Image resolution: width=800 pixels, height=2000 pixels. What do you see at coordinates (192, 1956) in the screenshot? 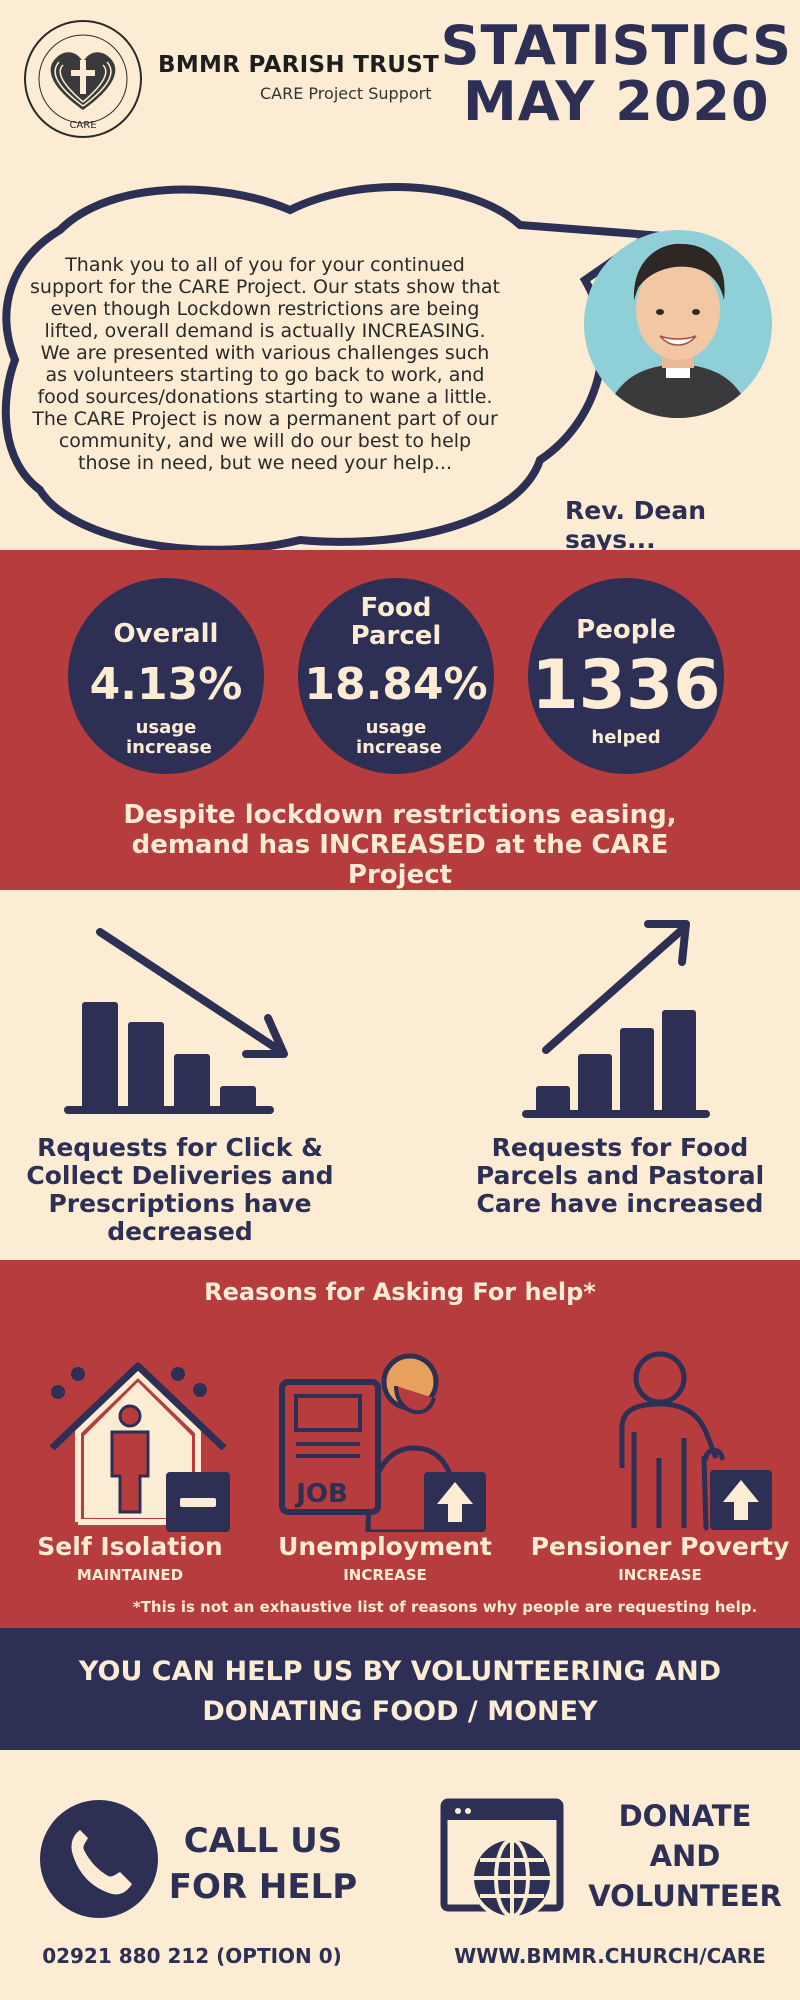
I see `phone-number: 02921 880 212 (OPTION 0)` at bounding box center [192, 1956].